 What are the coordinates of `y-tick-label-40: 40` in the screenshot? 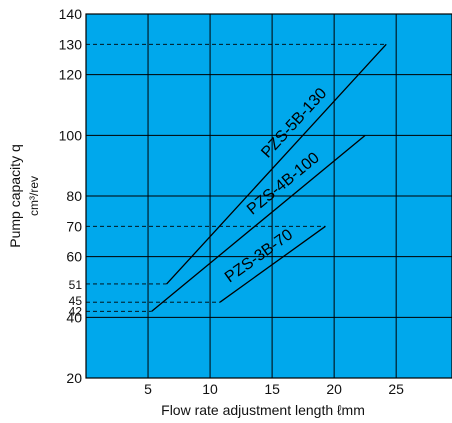 It's located at (74, 317).